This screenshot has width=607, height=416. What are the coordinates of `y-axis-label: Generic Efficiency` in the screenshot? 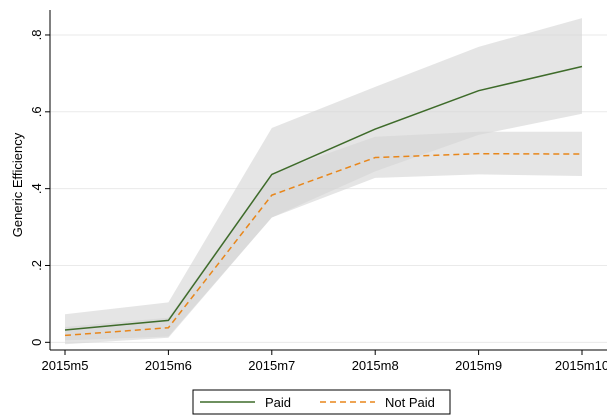 It's located at (17, 184).